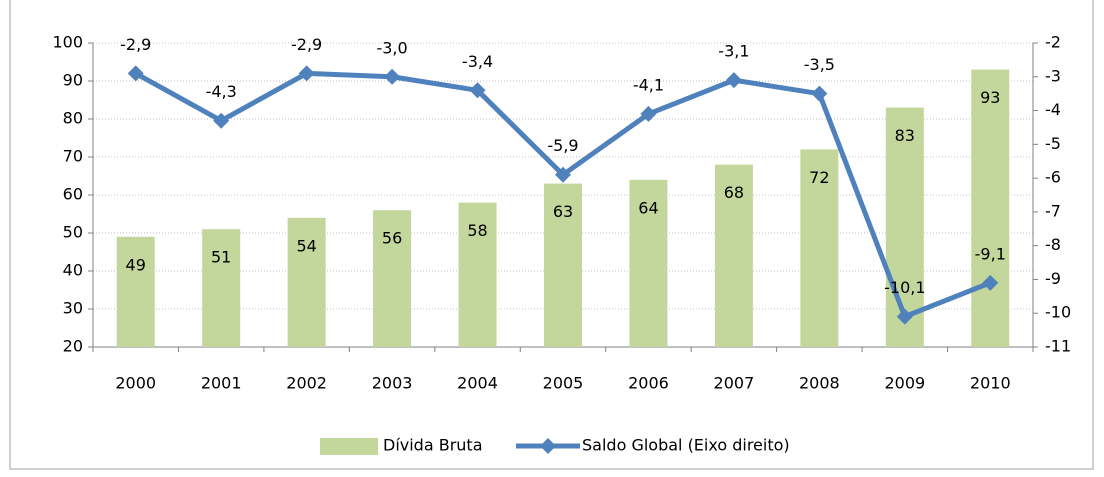  Describe the element at coordinates (1058, 312) in the screenshot. I see `y2-tick-label: -10` at that location.